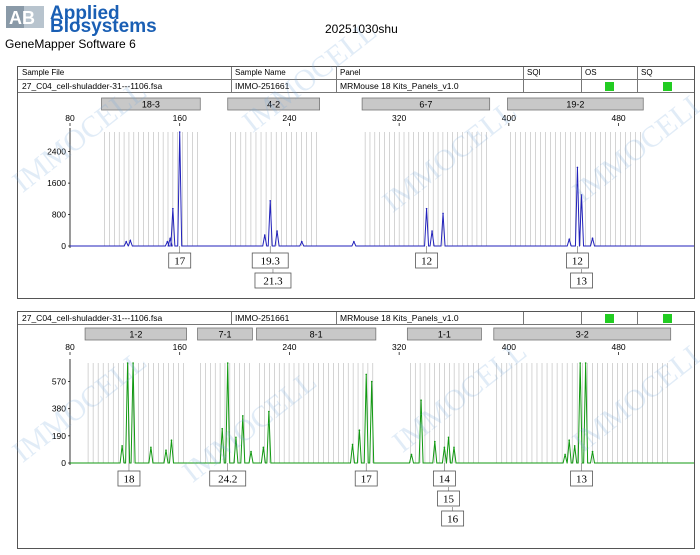  I want to click on x-tick-label: 240, so click(289, 347).